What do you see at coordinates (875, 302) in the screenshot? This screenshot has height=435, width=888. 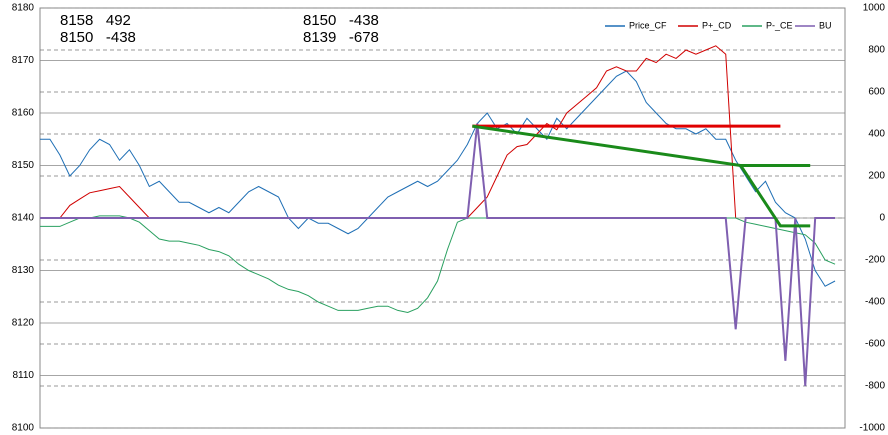 I see `y2-tick-label: -400` at bounding box center [875, 302].